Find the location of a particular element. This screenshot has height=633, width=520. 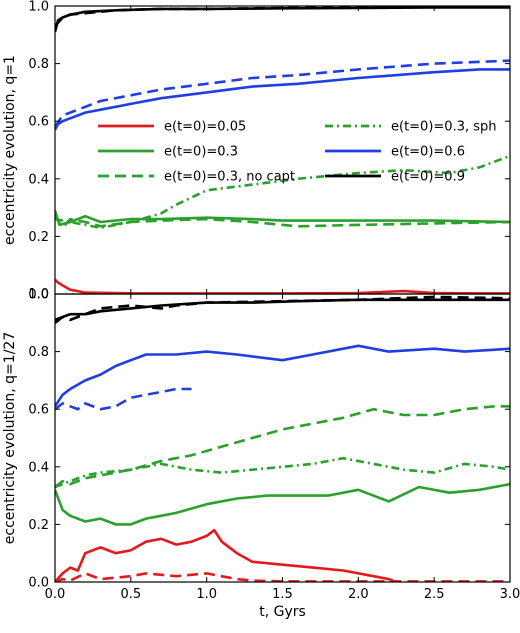

x-axis-label: t, Gyrs is located at coordinates (282, 612).